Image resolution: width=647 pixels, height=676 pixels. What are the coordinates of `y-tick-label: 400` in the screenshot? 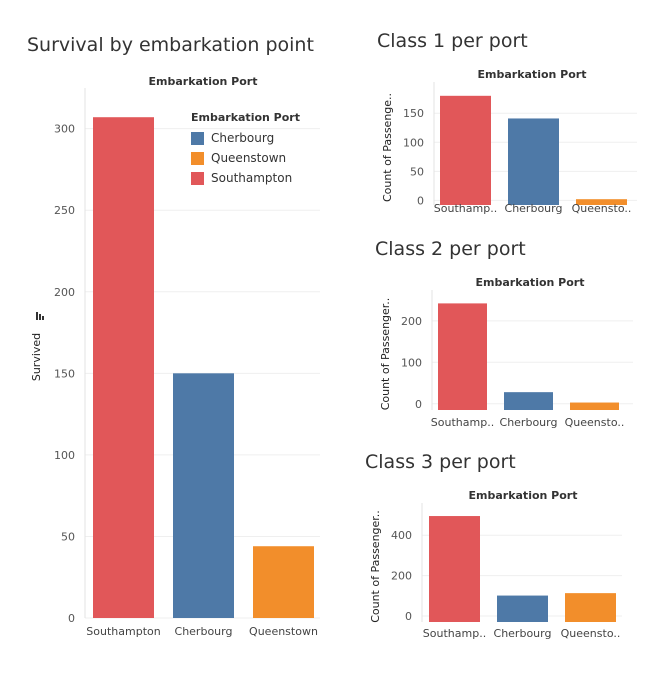 It's located at (401, 535).